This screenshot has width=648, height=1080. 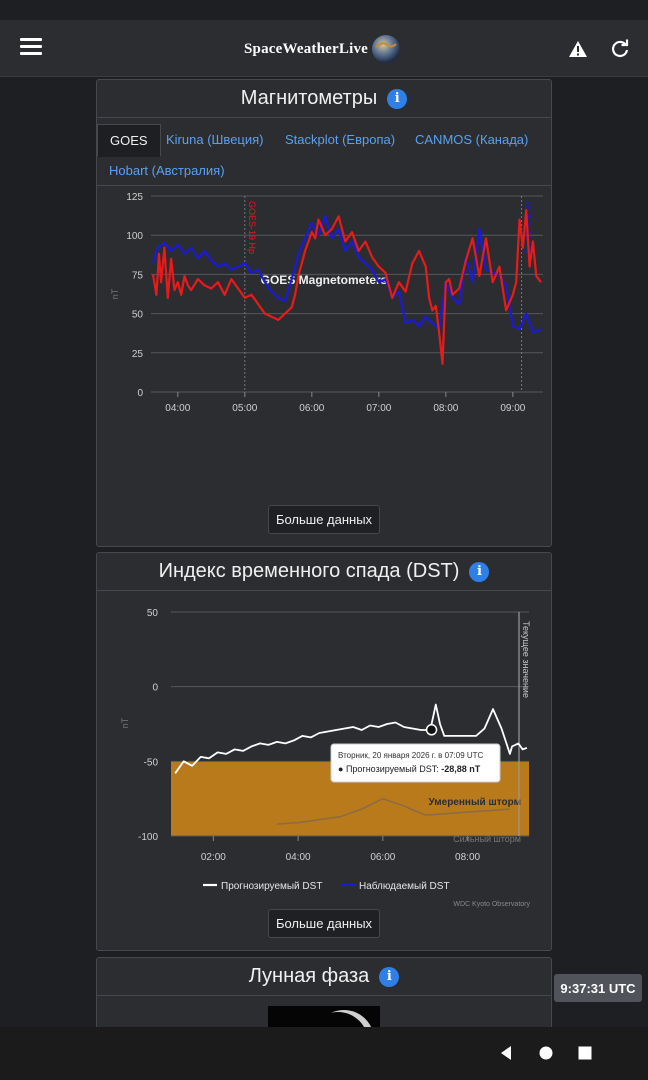 I want to click on dst-more-button: Больше данных, so click(x=324, y=923).